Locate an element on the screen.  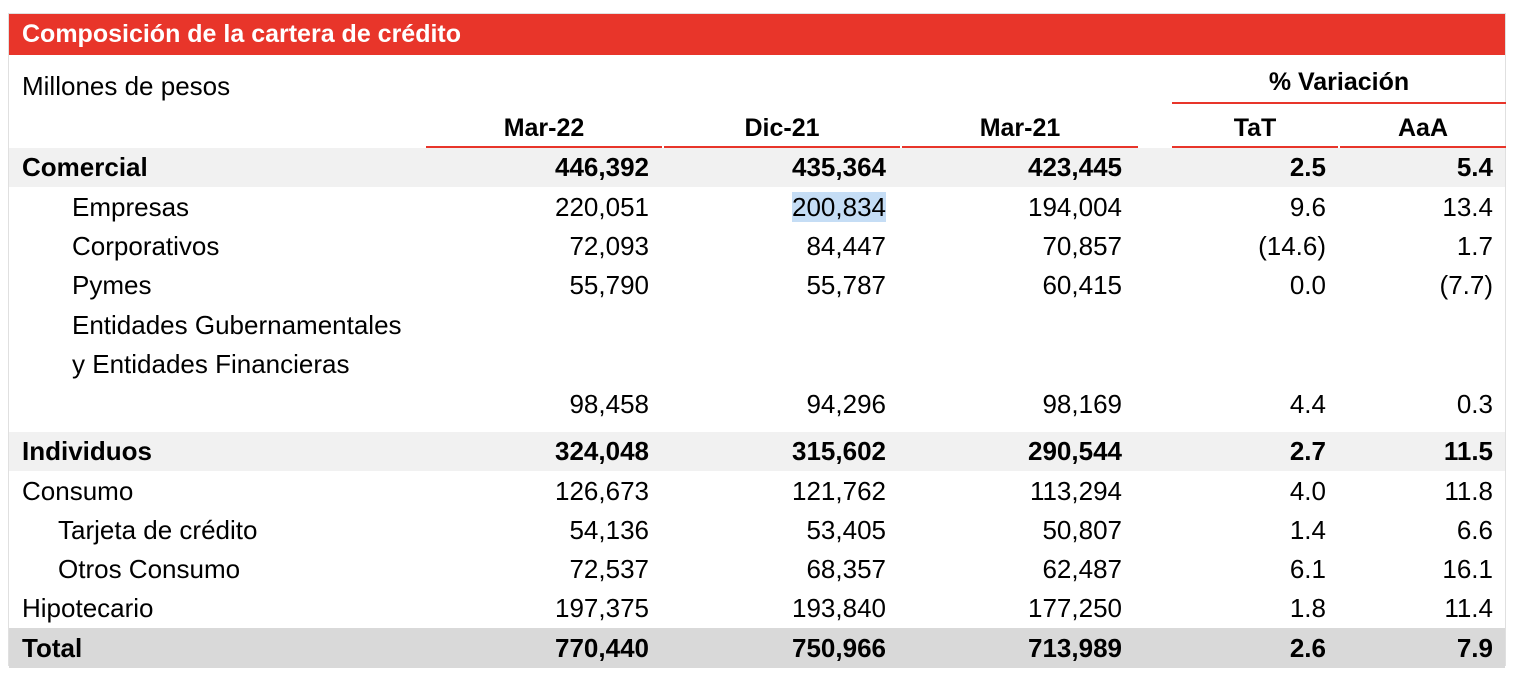
column-header-mar-21: Mar-21 is located at coordinates (1020, 128).